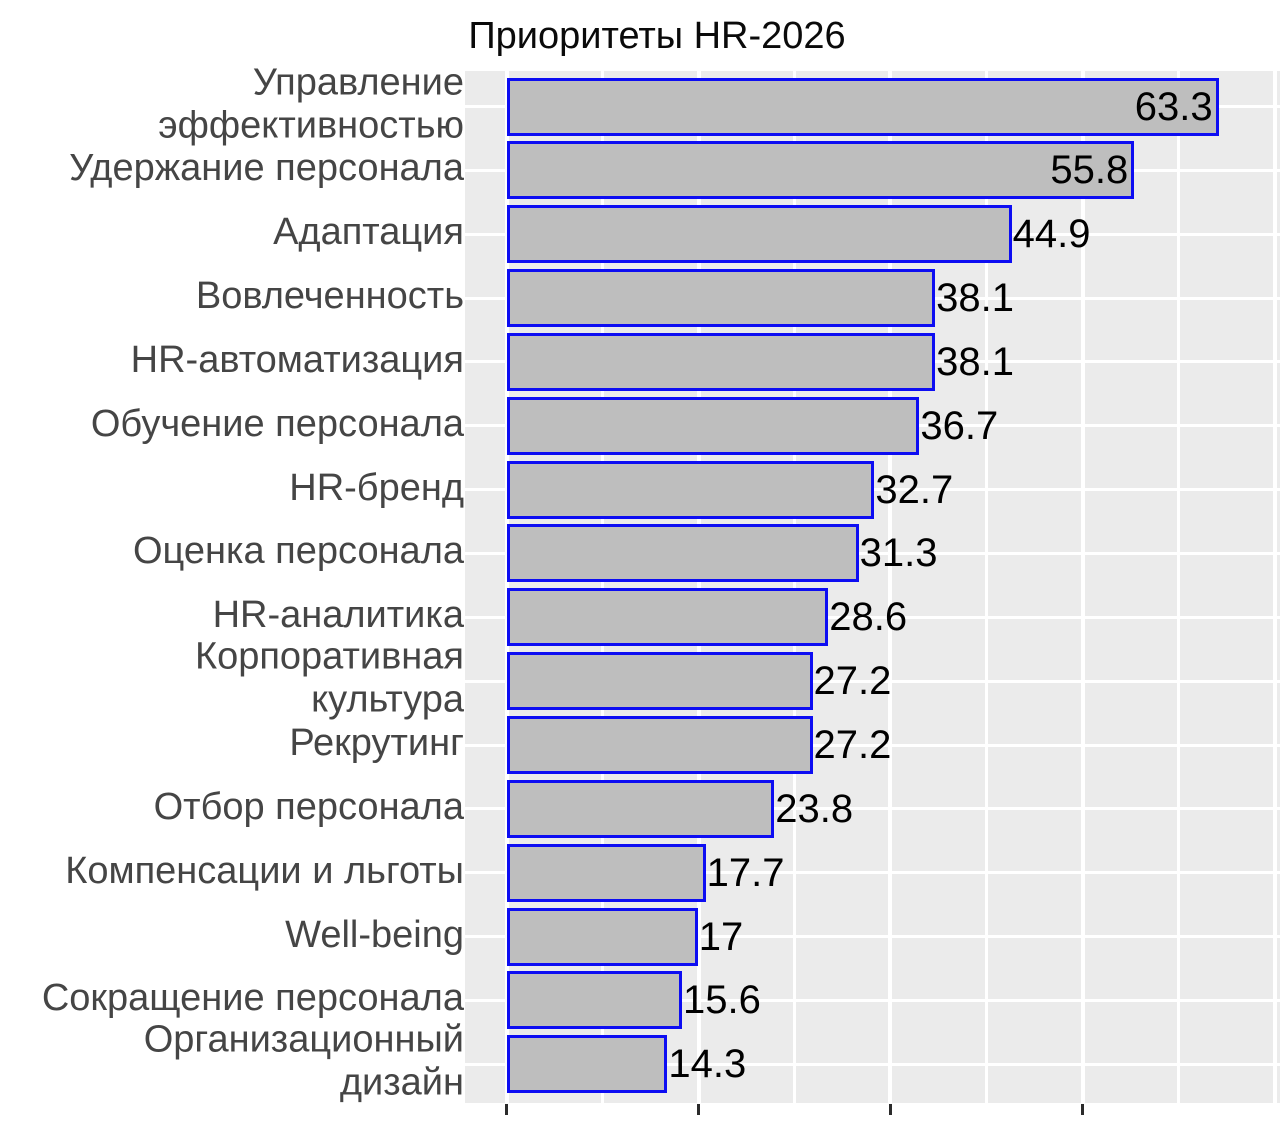  I want to click on bar-value-label: 14.3, so click(707, 1064).